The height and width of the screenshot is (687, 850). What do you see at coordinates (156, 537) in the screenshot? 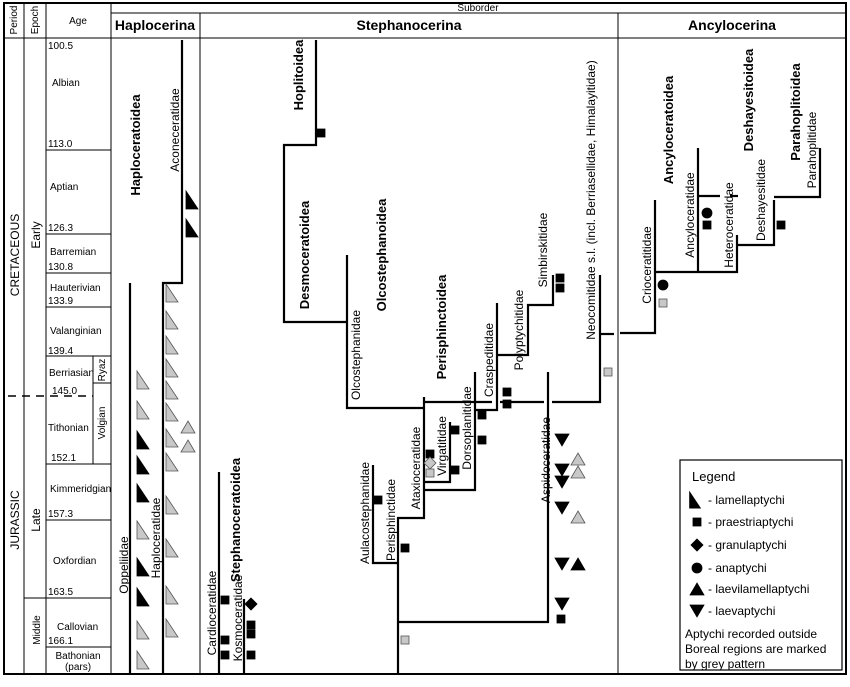
I see `family-haploceratidae: Haploceratidae` at bounding box center [156, 537].